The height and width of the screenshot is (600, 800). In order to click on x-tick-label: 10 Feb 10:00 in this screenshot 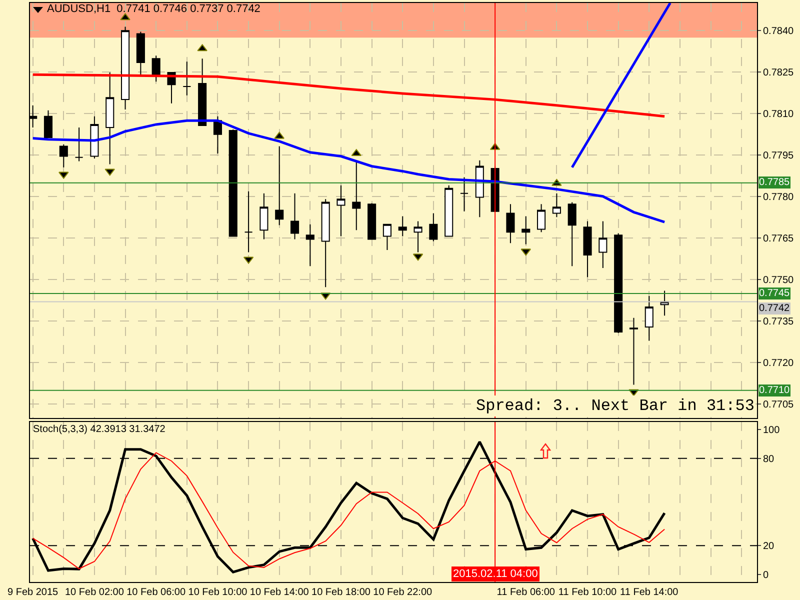, I will do `click(218, 592)`.